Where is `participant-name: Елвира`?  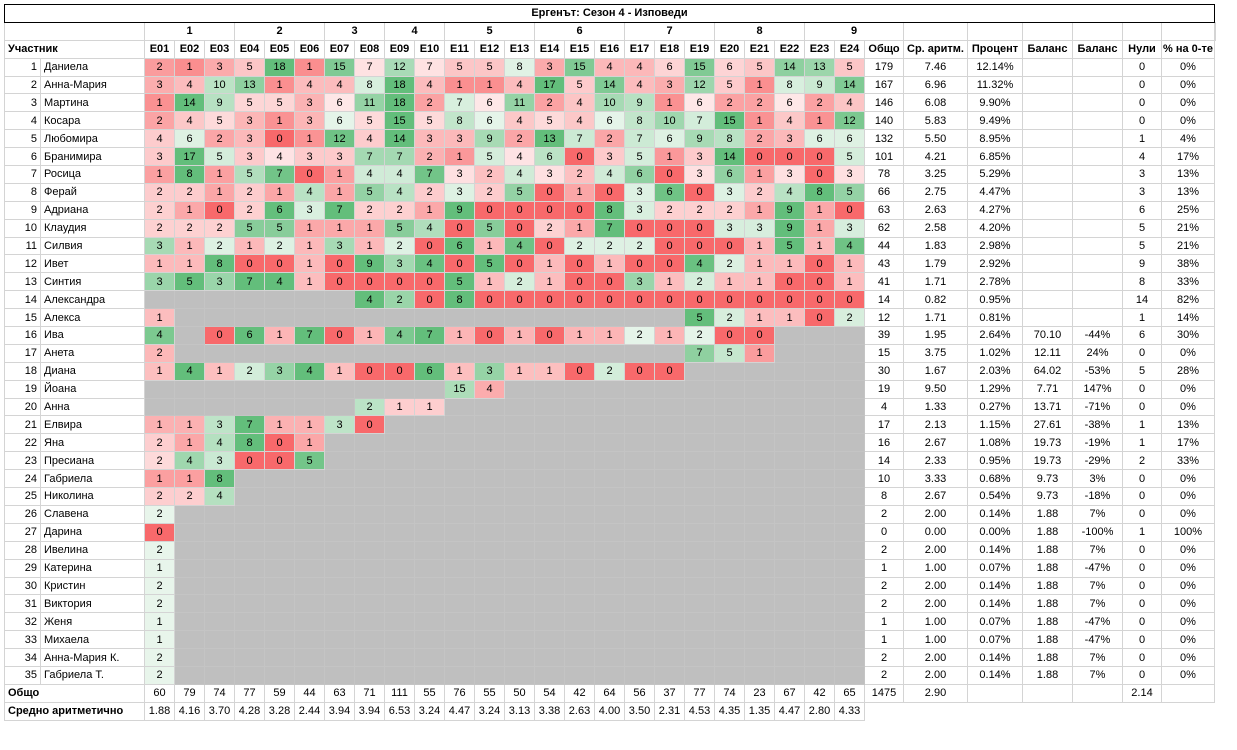
participant-name: Елвира is located at coordinates (92, 425).